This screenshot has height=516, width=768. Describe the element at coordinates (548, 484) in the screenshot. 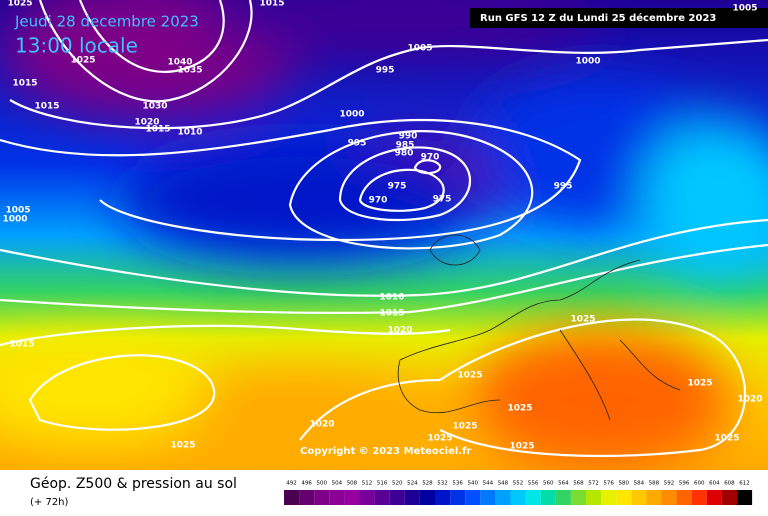

I see `scale-label: 560` at that location.